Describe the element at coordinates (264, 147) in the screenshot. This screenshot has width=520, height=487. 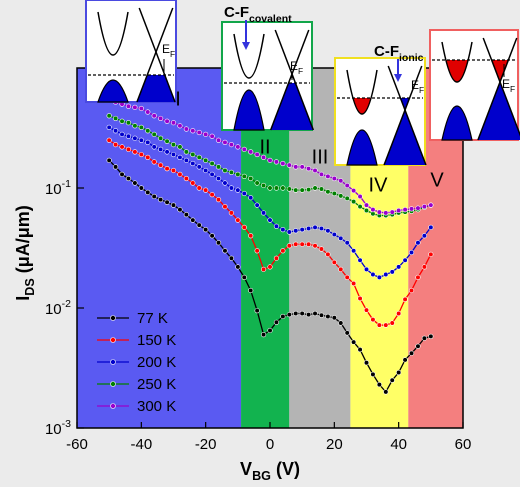
I see `region-label: II` at that location.